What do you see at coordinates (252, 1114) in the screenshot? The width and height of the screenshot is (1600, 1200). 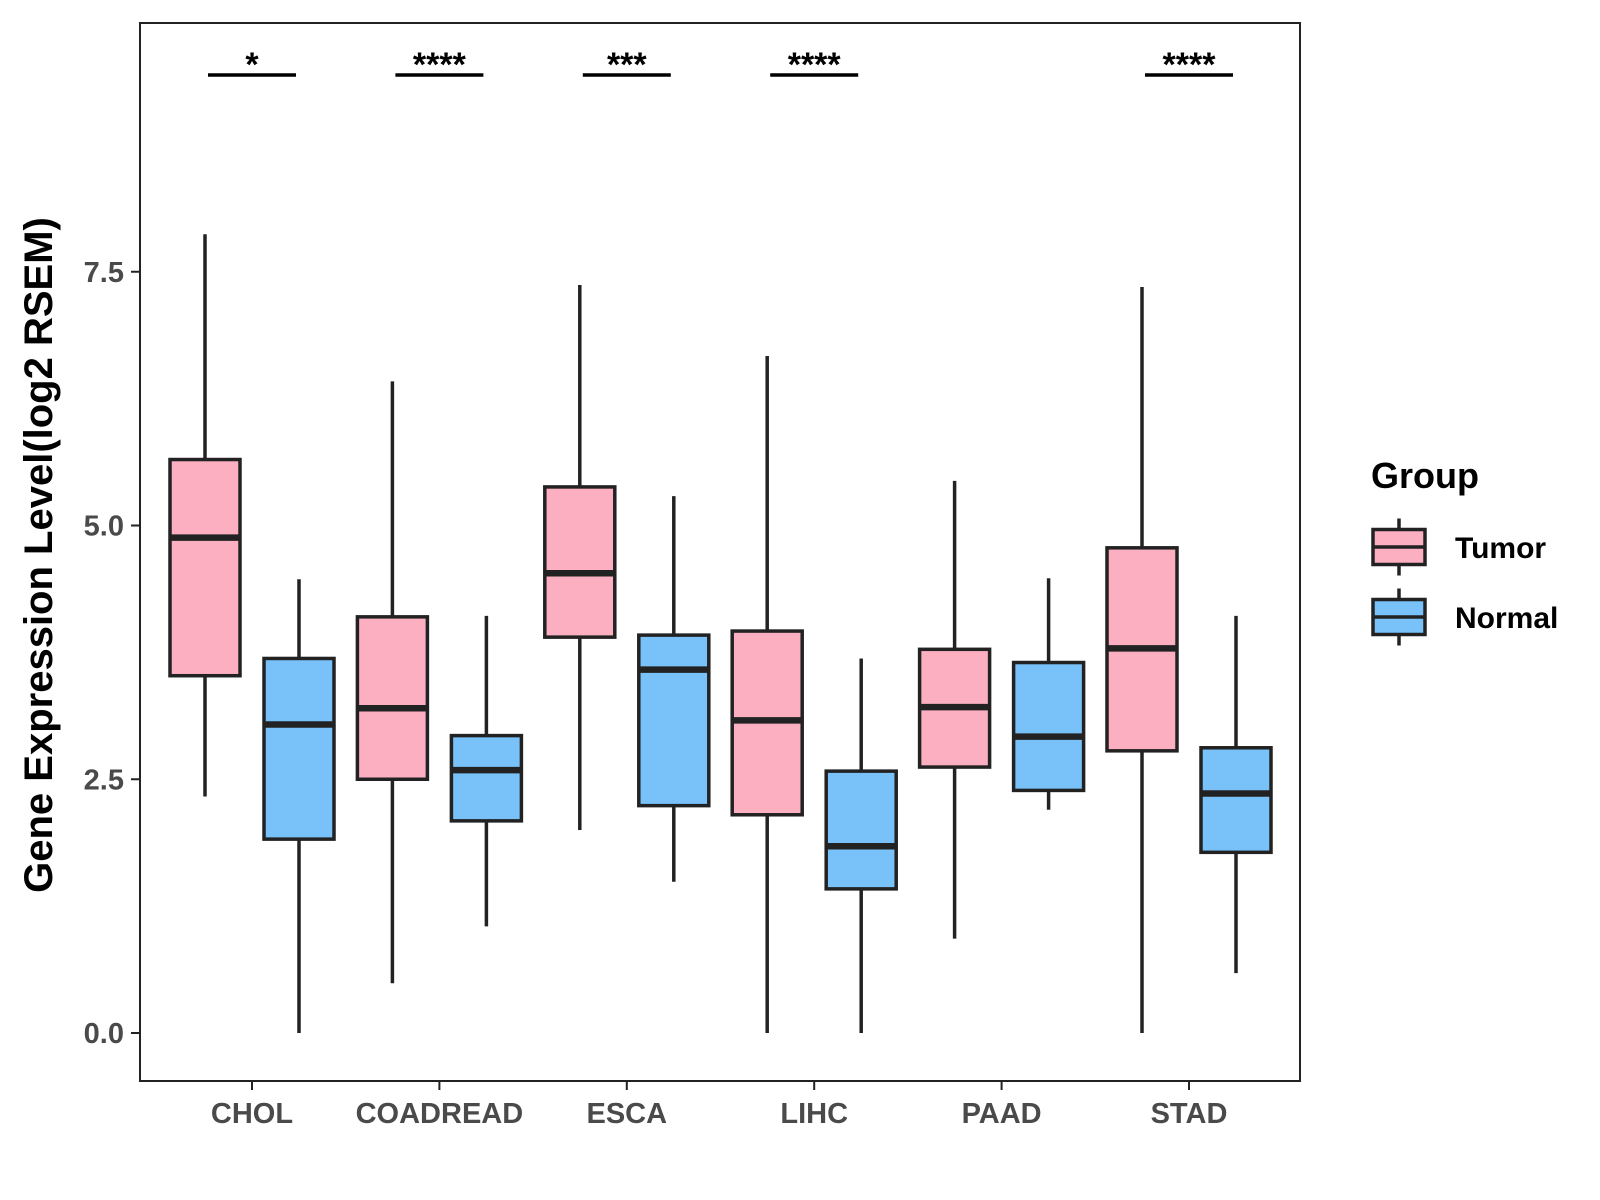 I see `x-tick-label: CHOL` at bounding box center [252, 1114].